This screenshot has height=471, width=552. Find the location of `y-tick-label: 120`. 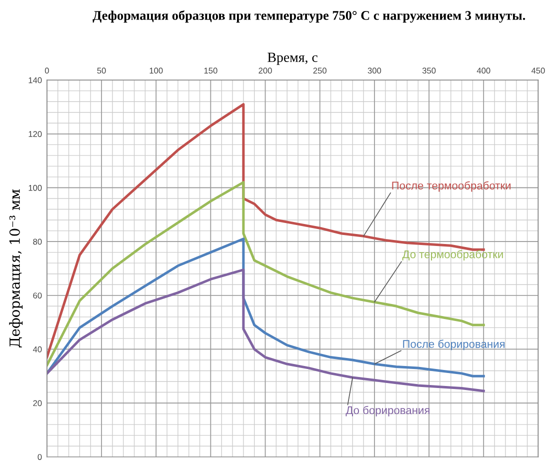

y-tick-label: 120 is located at coordinates (35, 134).